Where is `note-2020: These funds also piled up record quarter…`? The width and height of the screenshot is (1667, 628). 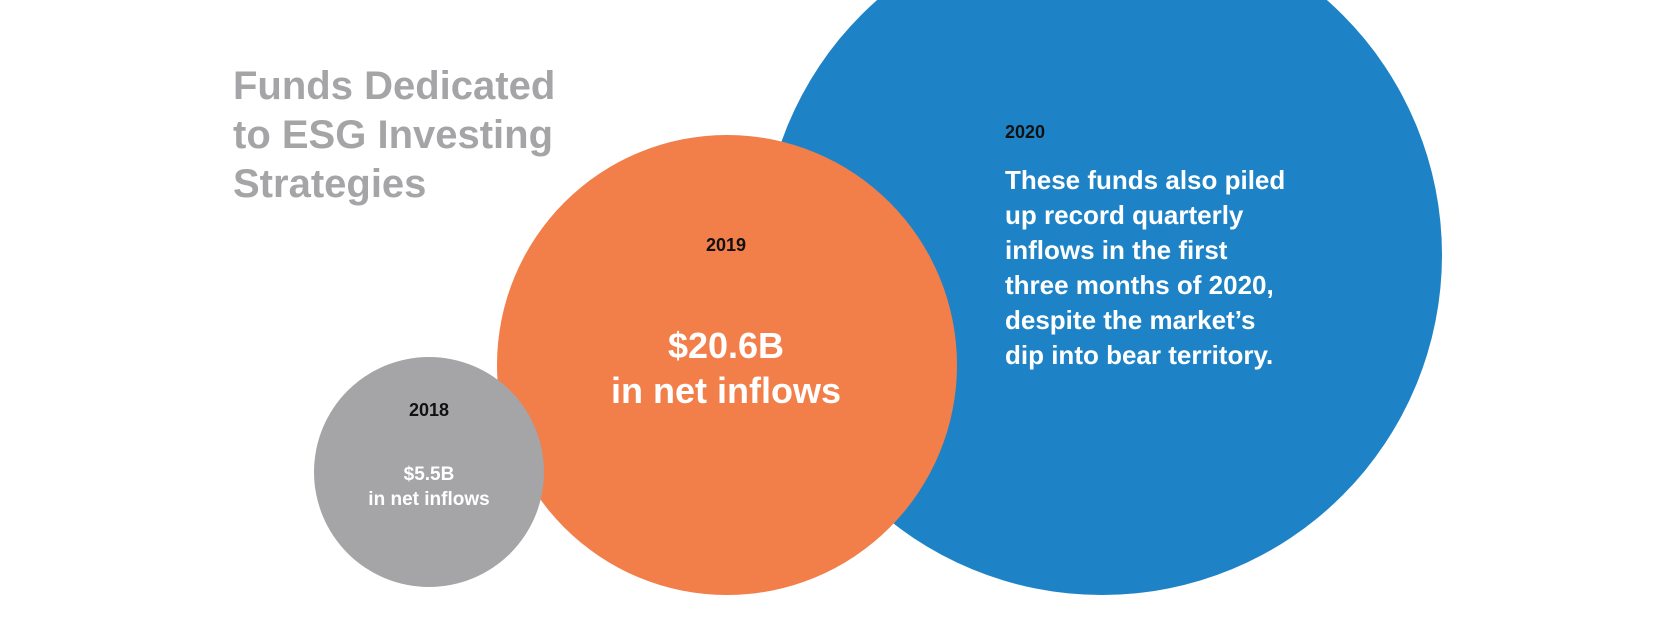 note-2020: These funds also piled up record quarter… is located at coordinates (1165, 268).